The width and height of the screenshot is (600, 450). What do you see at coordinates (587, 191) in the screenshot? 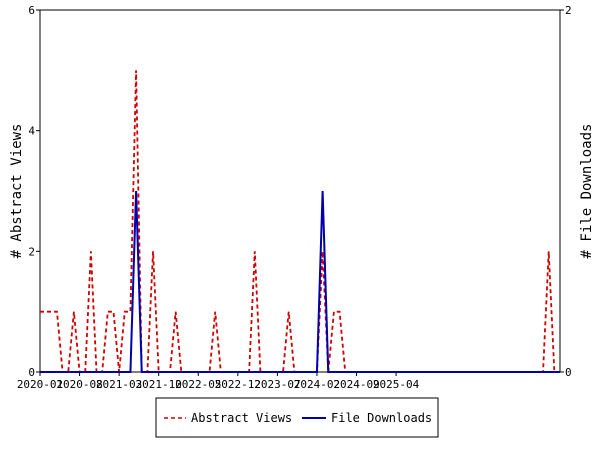
I see `y-right-axis-label: # File Downloads` at bounding box center [587, 191].